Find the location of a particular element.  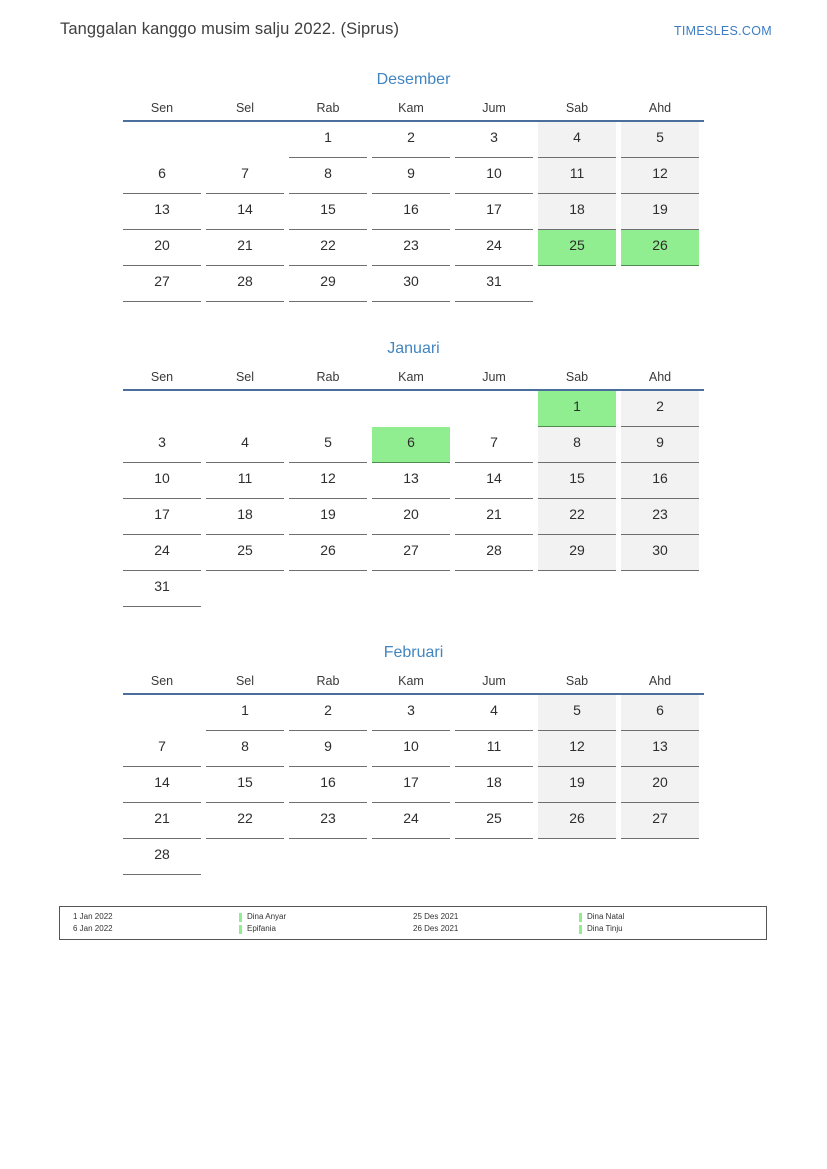

day-number: 26 is located at coordinates (660, 245).